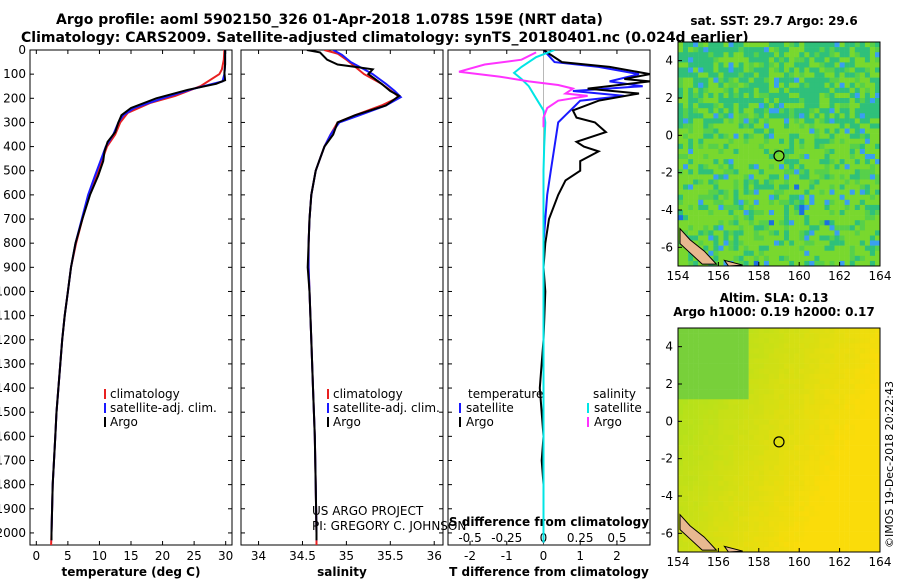 The image size is (900, 580). What do you see at coordinates (346, 556) in the screenshot?
I see `x-tick-label: 35` at bounding box center [346, 556].